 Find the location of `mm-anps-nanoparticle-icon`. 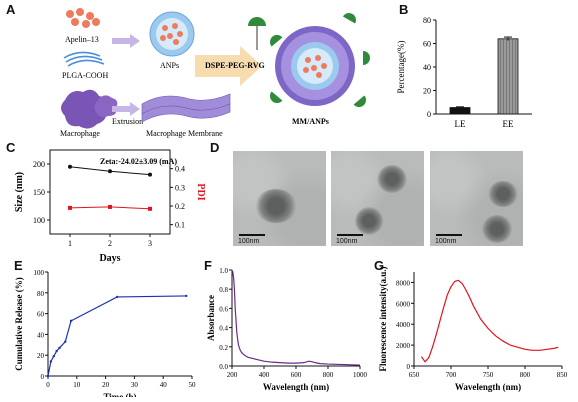

mm-anps-nanoparticle-icon is located at coordinates (320, 60).